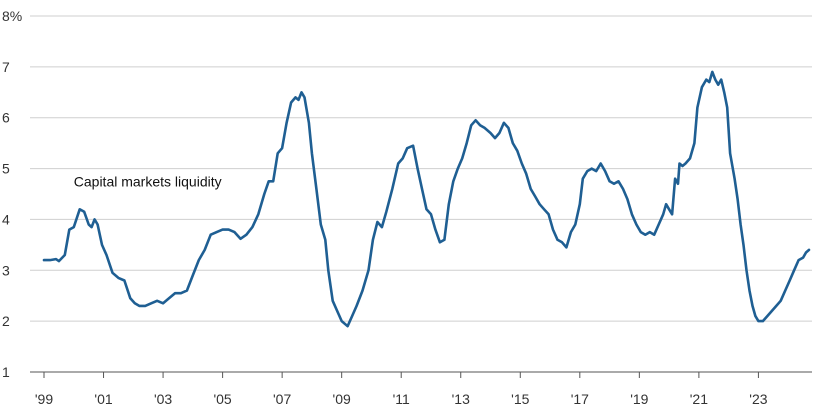  Describe the element at coordinates (148, 181) in the screenshot. I see `series-annotation-label: Capital markets liquidity` at that location.